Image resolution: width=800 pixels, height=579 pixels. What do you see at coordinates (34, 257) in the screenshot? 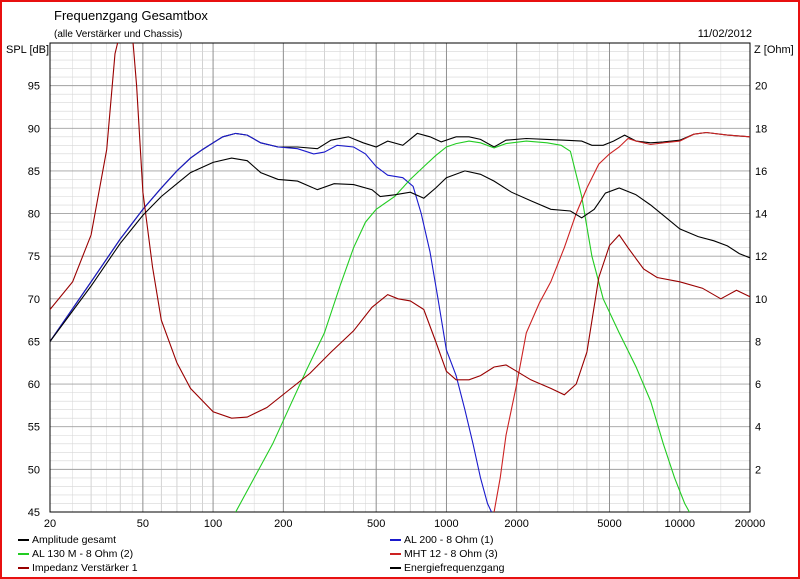
I see `y-tick-label-left: 75` at bounding box center [34, 257].